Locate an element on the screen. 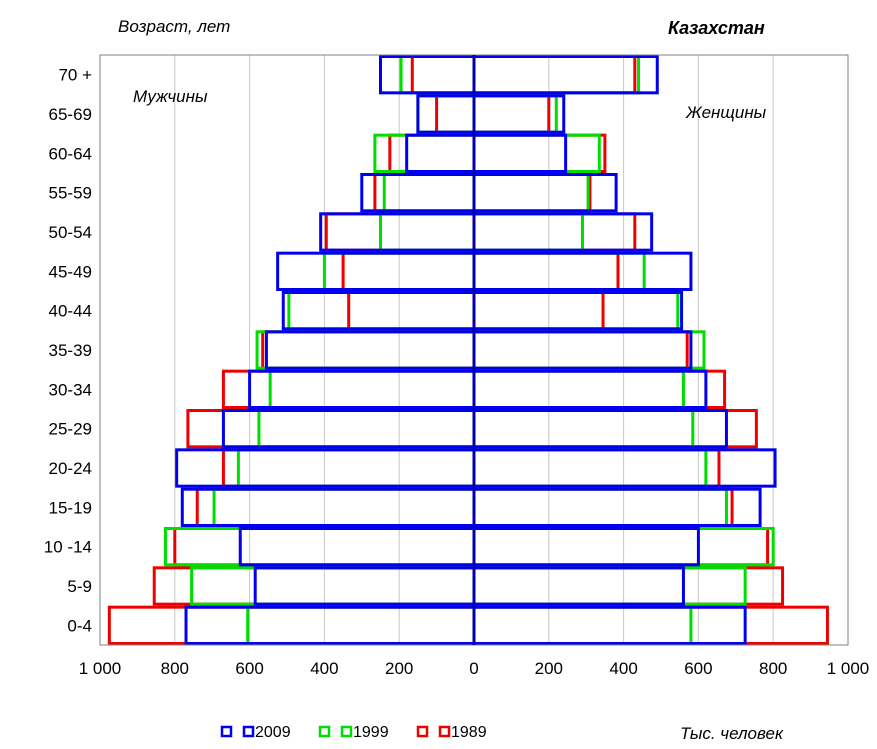 The image size is (877, 749). bar-men-1999-10 -14 is located at coordinates (319, 547).